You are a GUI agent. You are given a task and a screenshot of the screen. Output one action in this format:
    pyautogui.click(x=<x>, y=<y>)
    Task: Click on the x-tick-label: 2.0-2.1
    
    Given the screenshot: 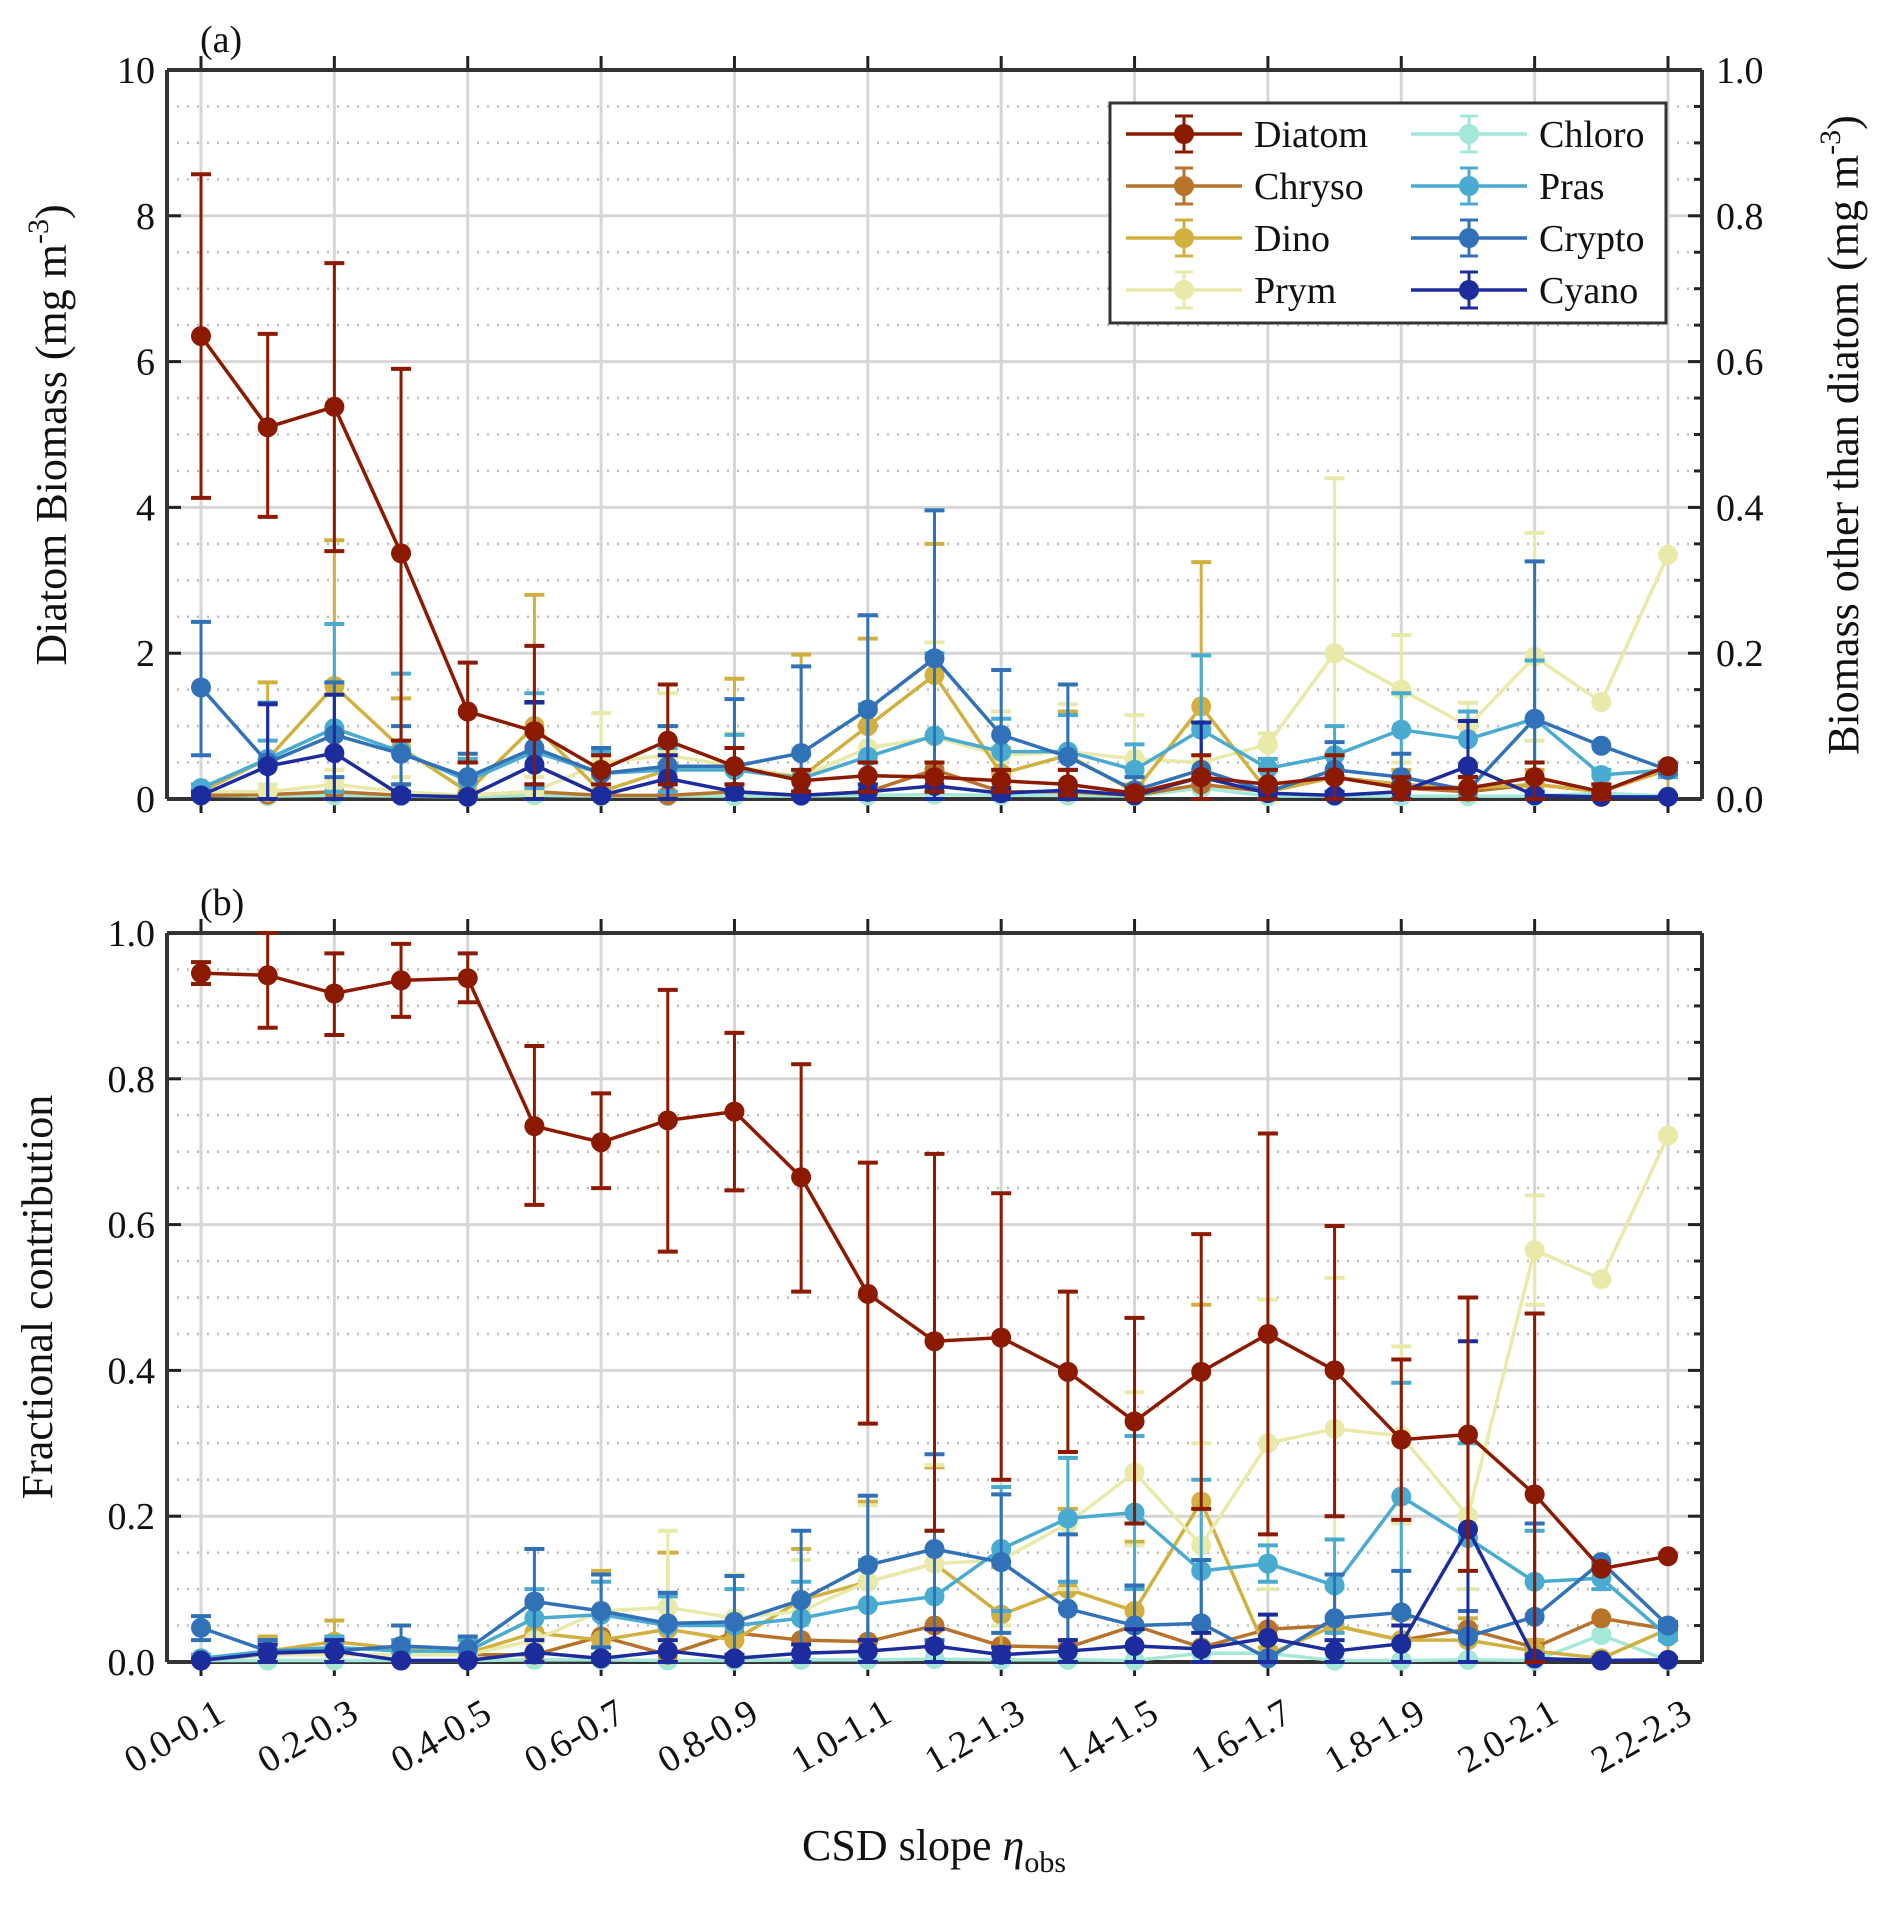 What is the action you would take?
    pyautogui.click(x=1508, y=1736)
    